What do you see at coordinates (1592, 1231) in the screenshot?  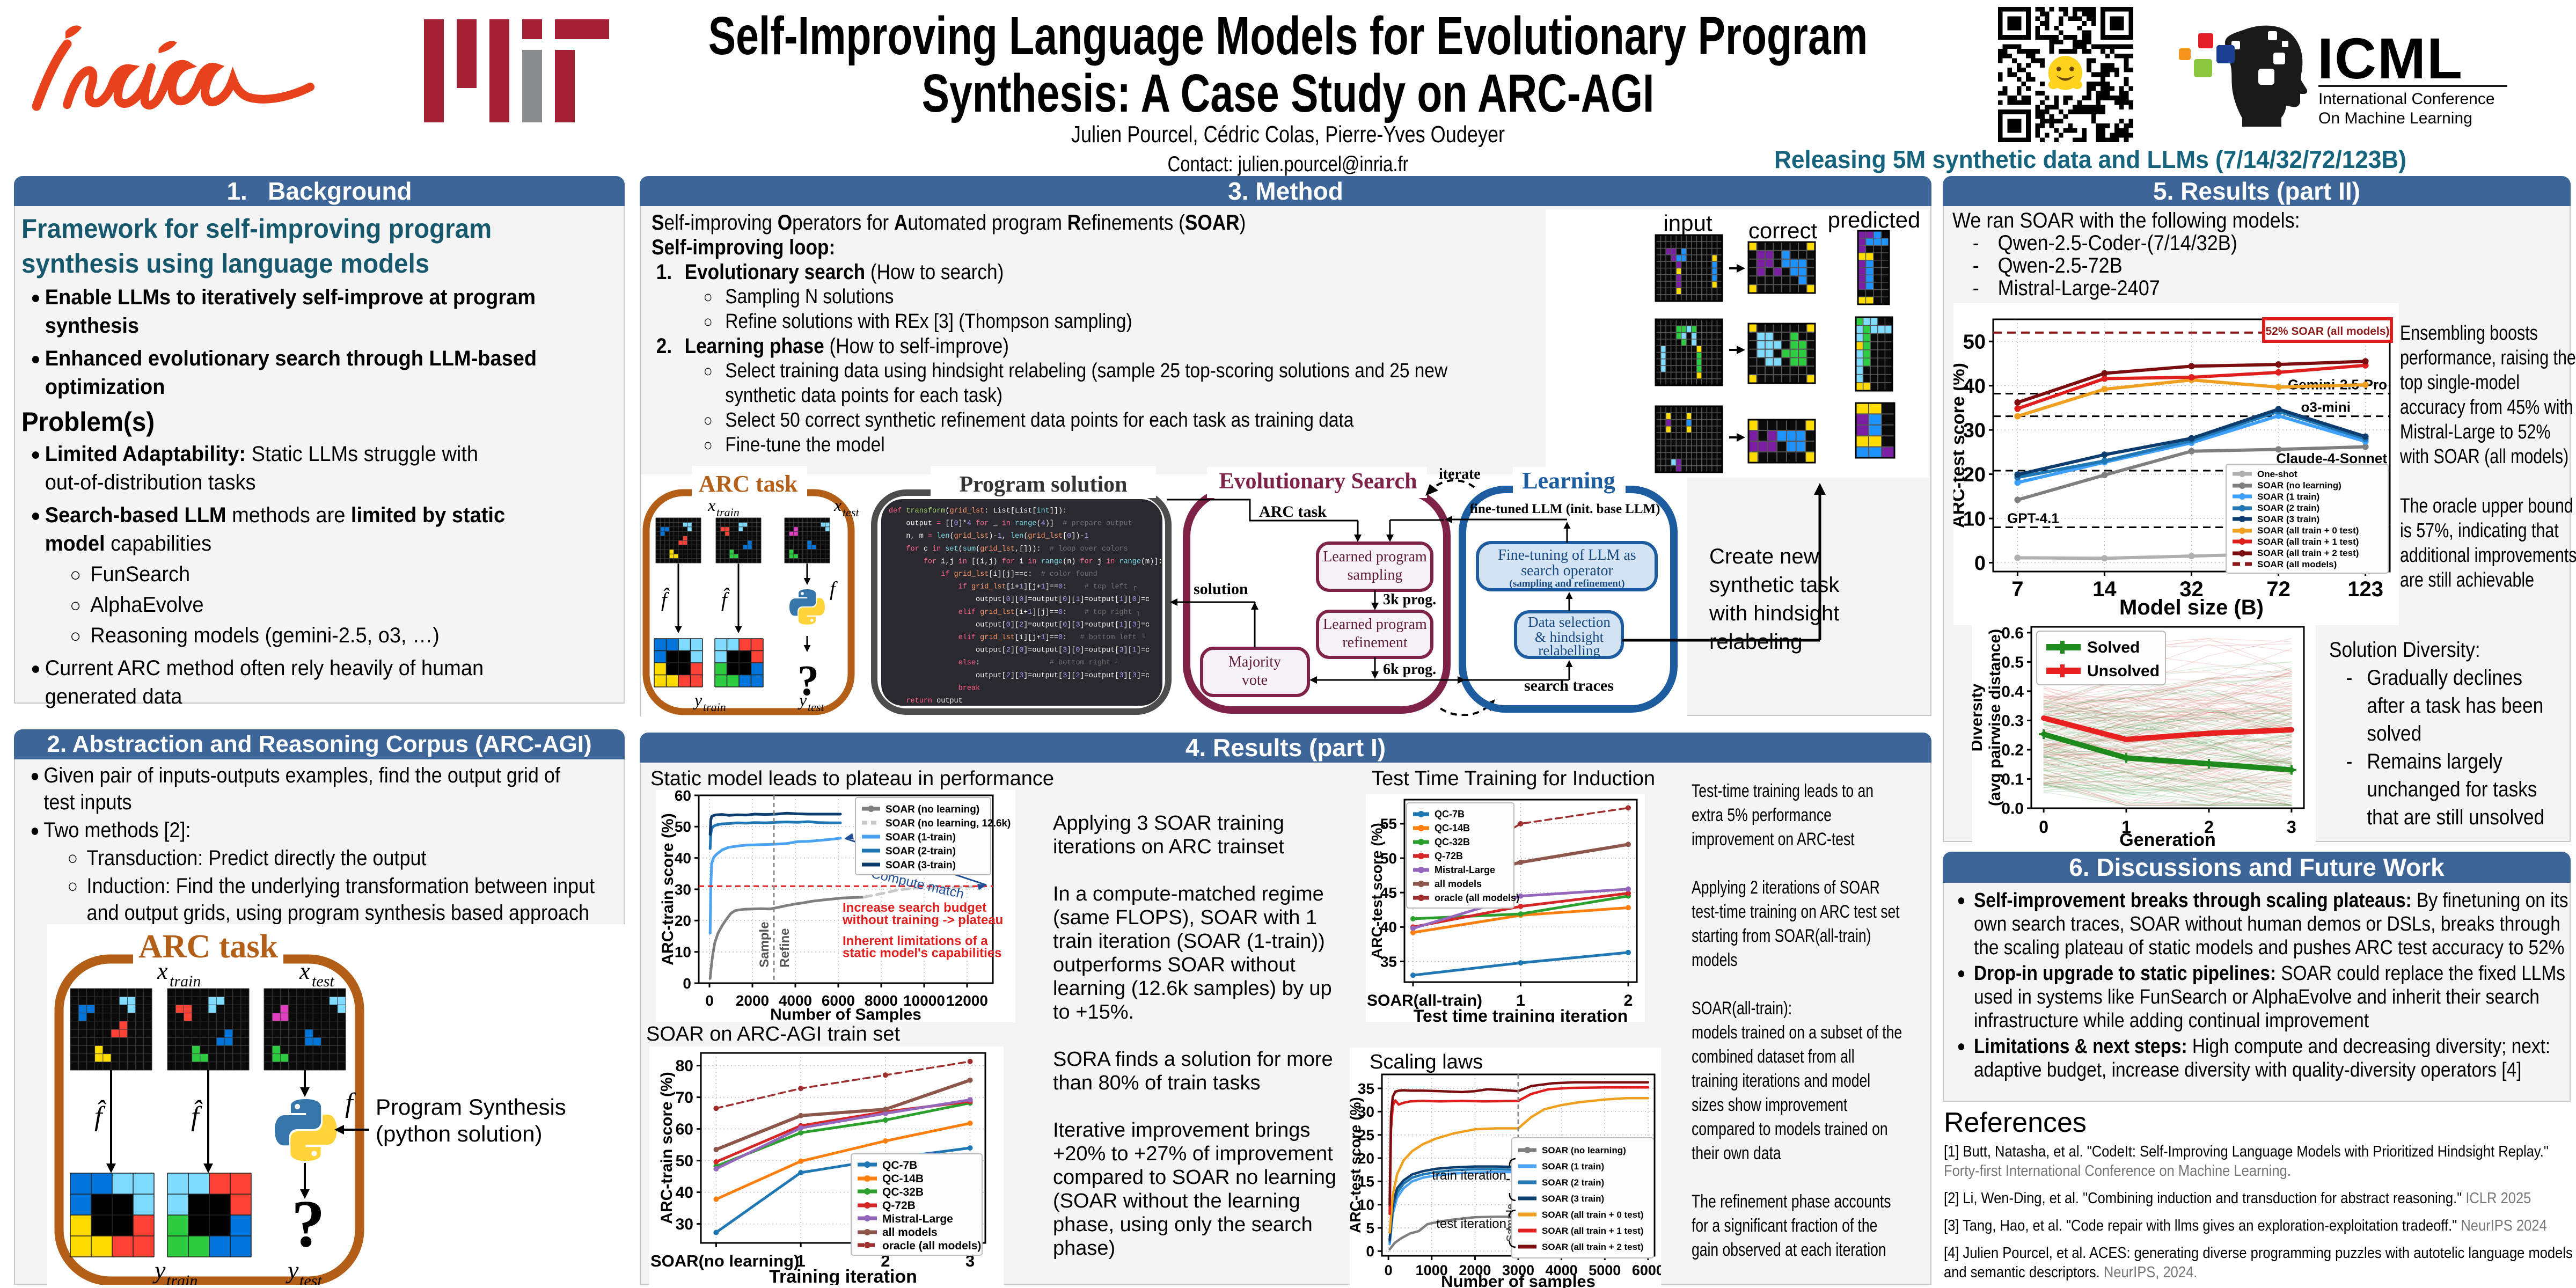 I see `svg-text: SOAR (all train + 1 test)` at bounding box center [1592, 1231].